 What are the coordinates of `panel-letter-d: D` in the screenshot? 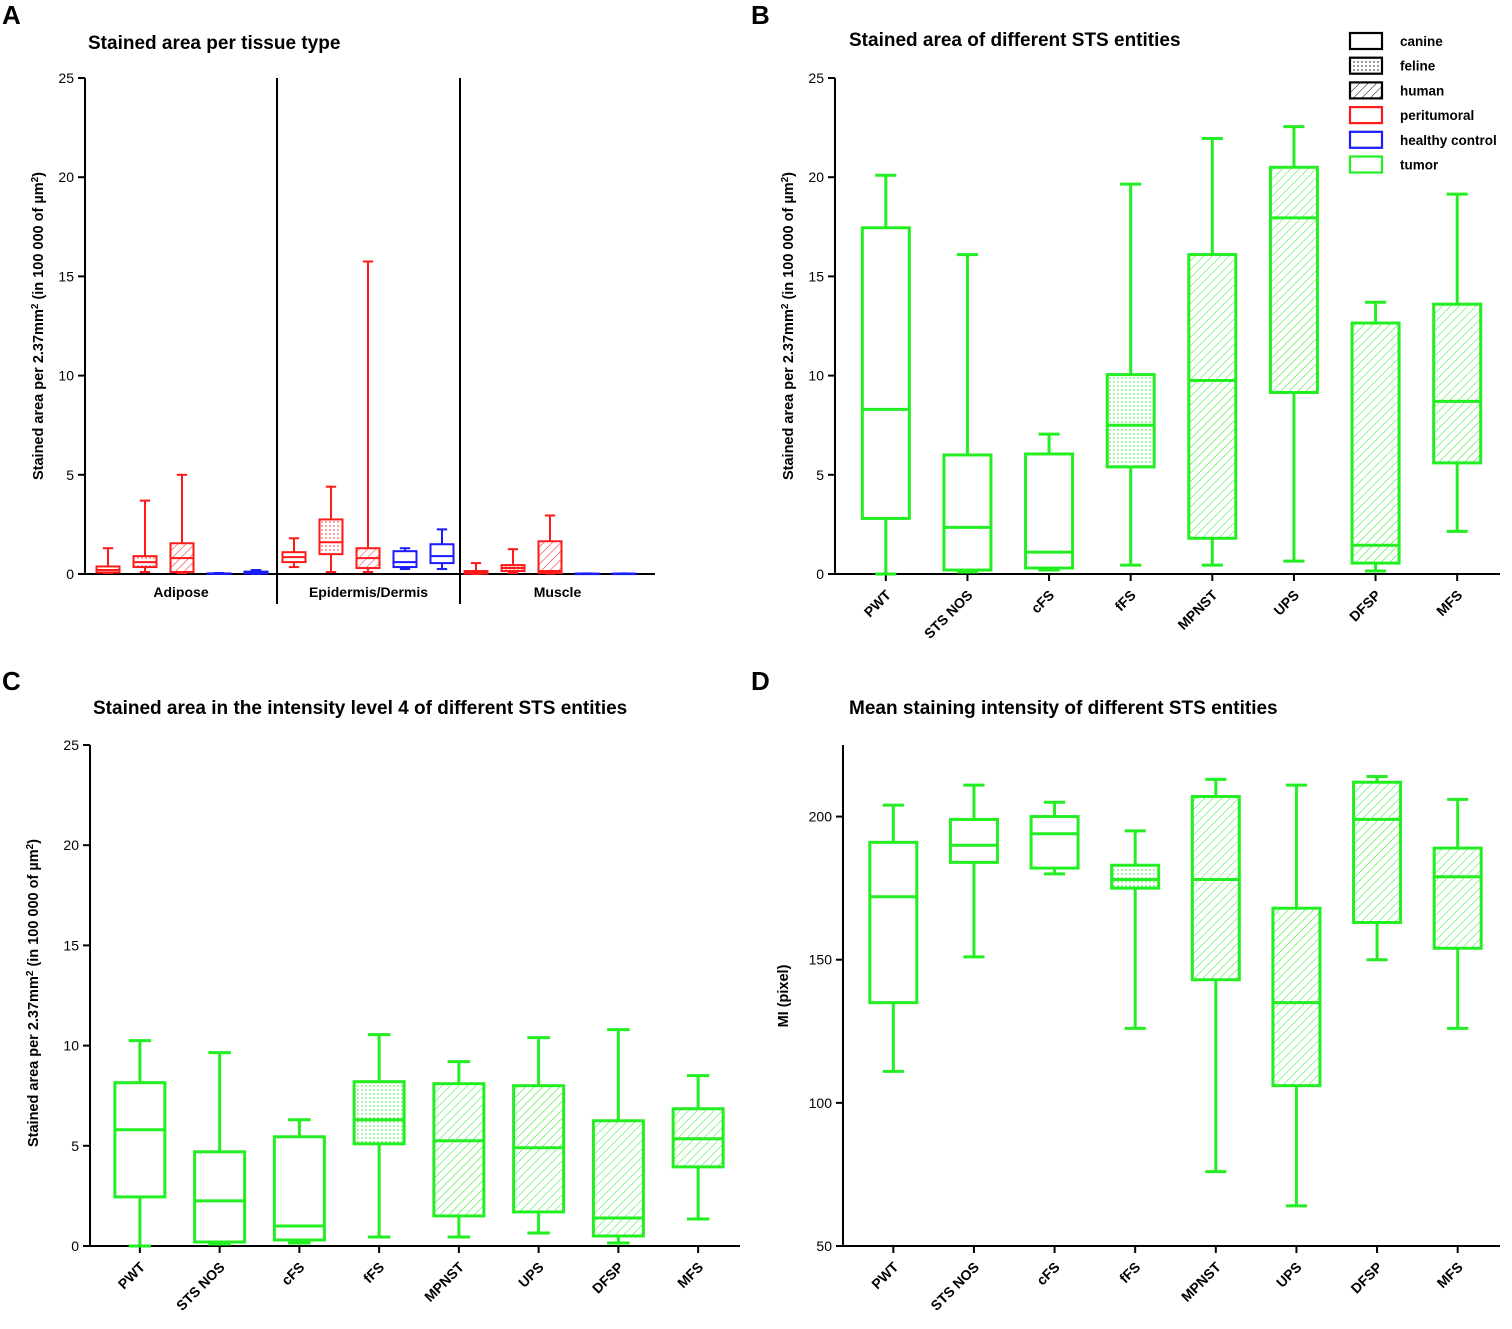 It's located at (760, 681).